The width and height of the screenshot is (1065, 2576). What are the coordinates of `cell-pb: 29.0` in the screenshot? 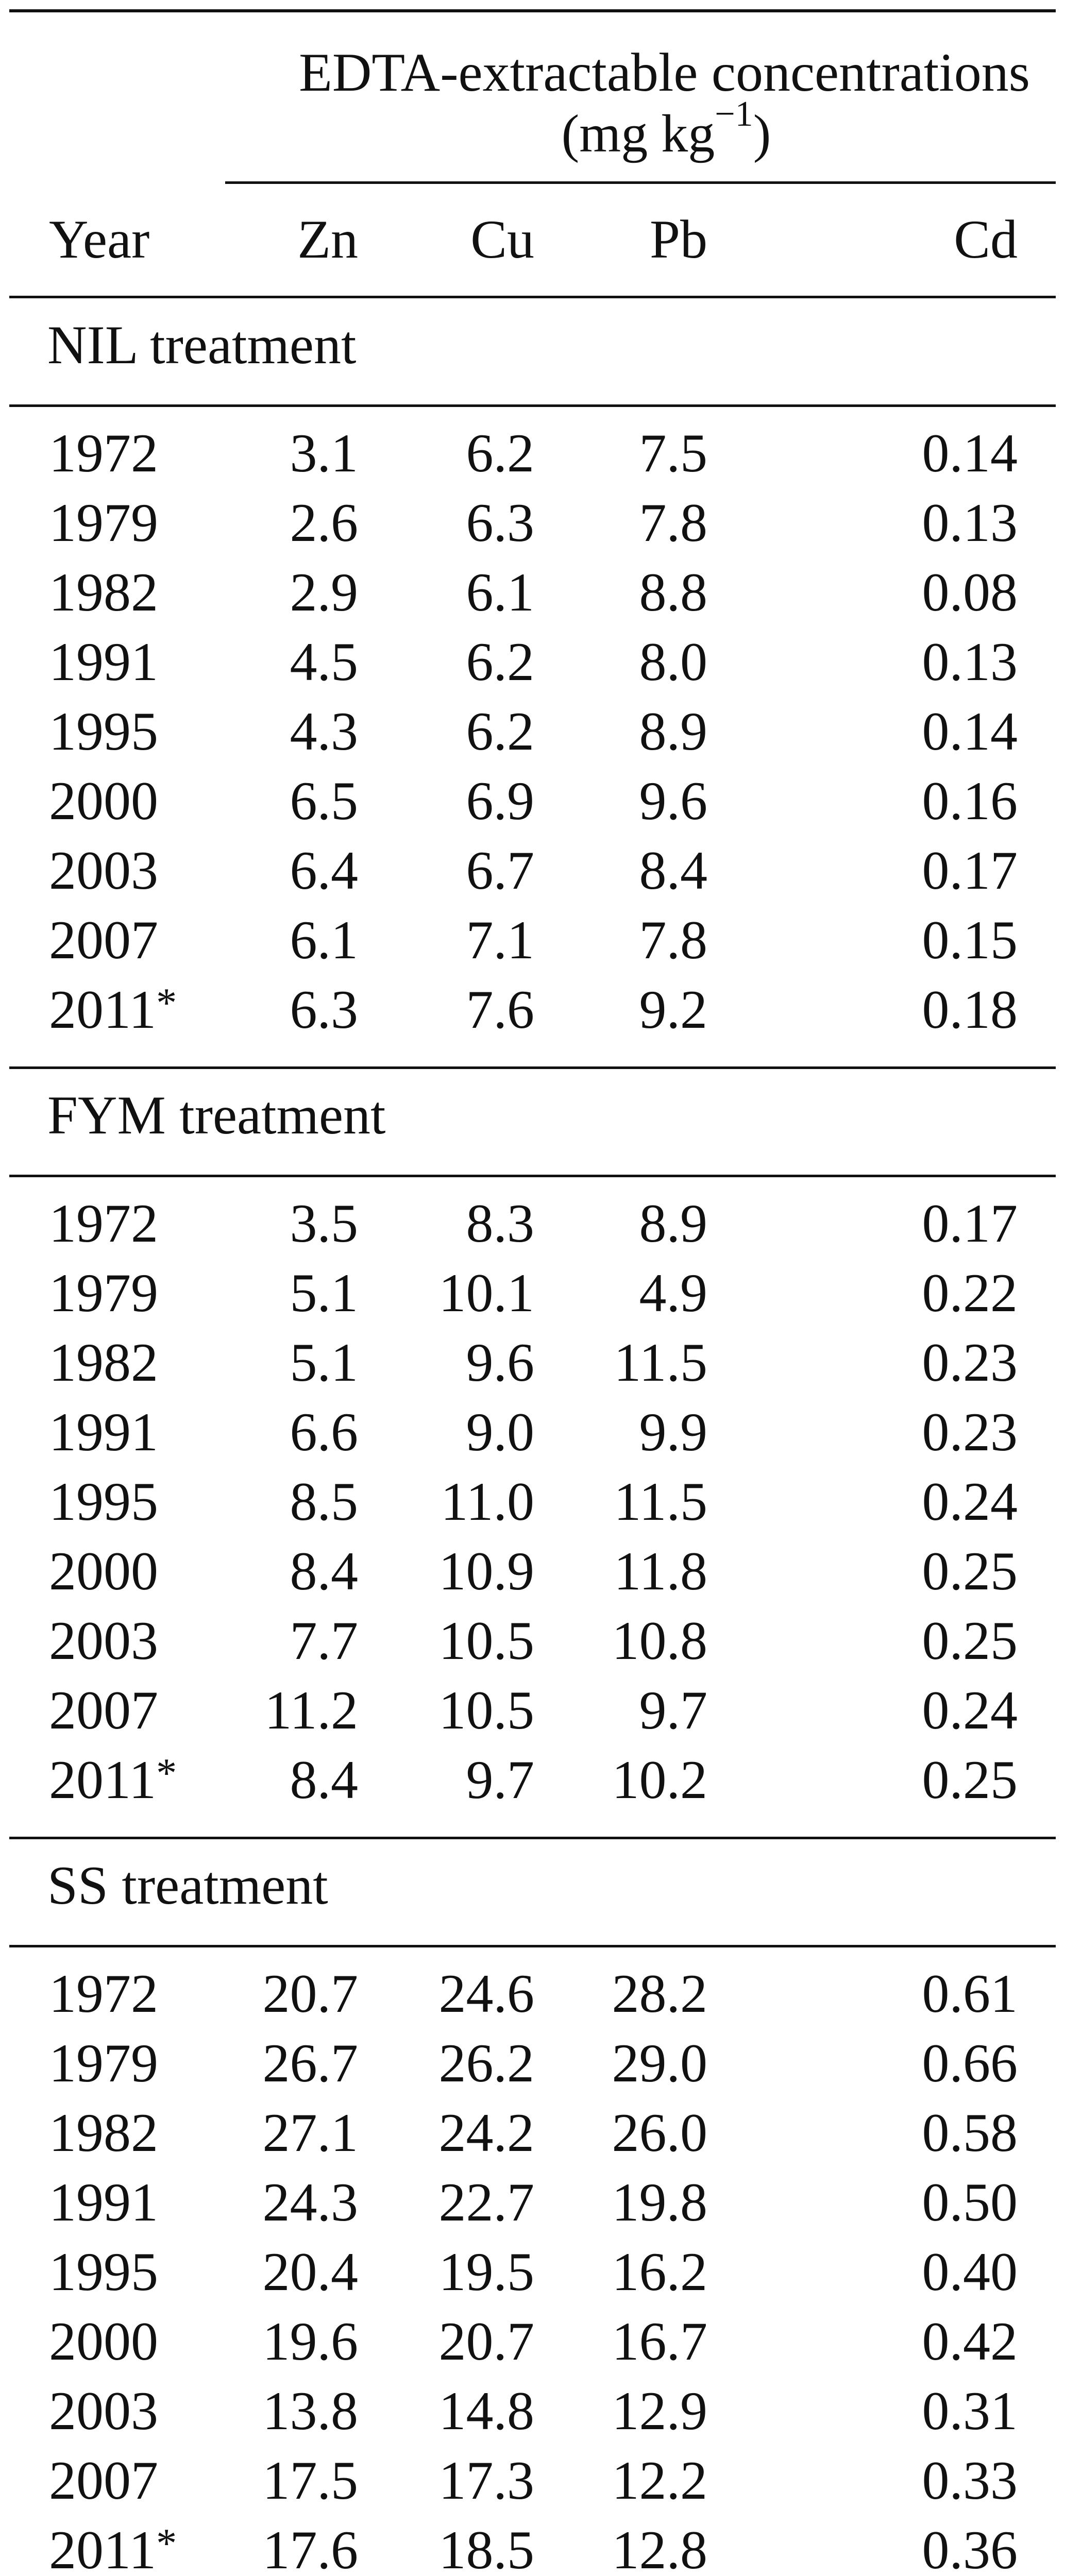 It's located at (660, 2063).